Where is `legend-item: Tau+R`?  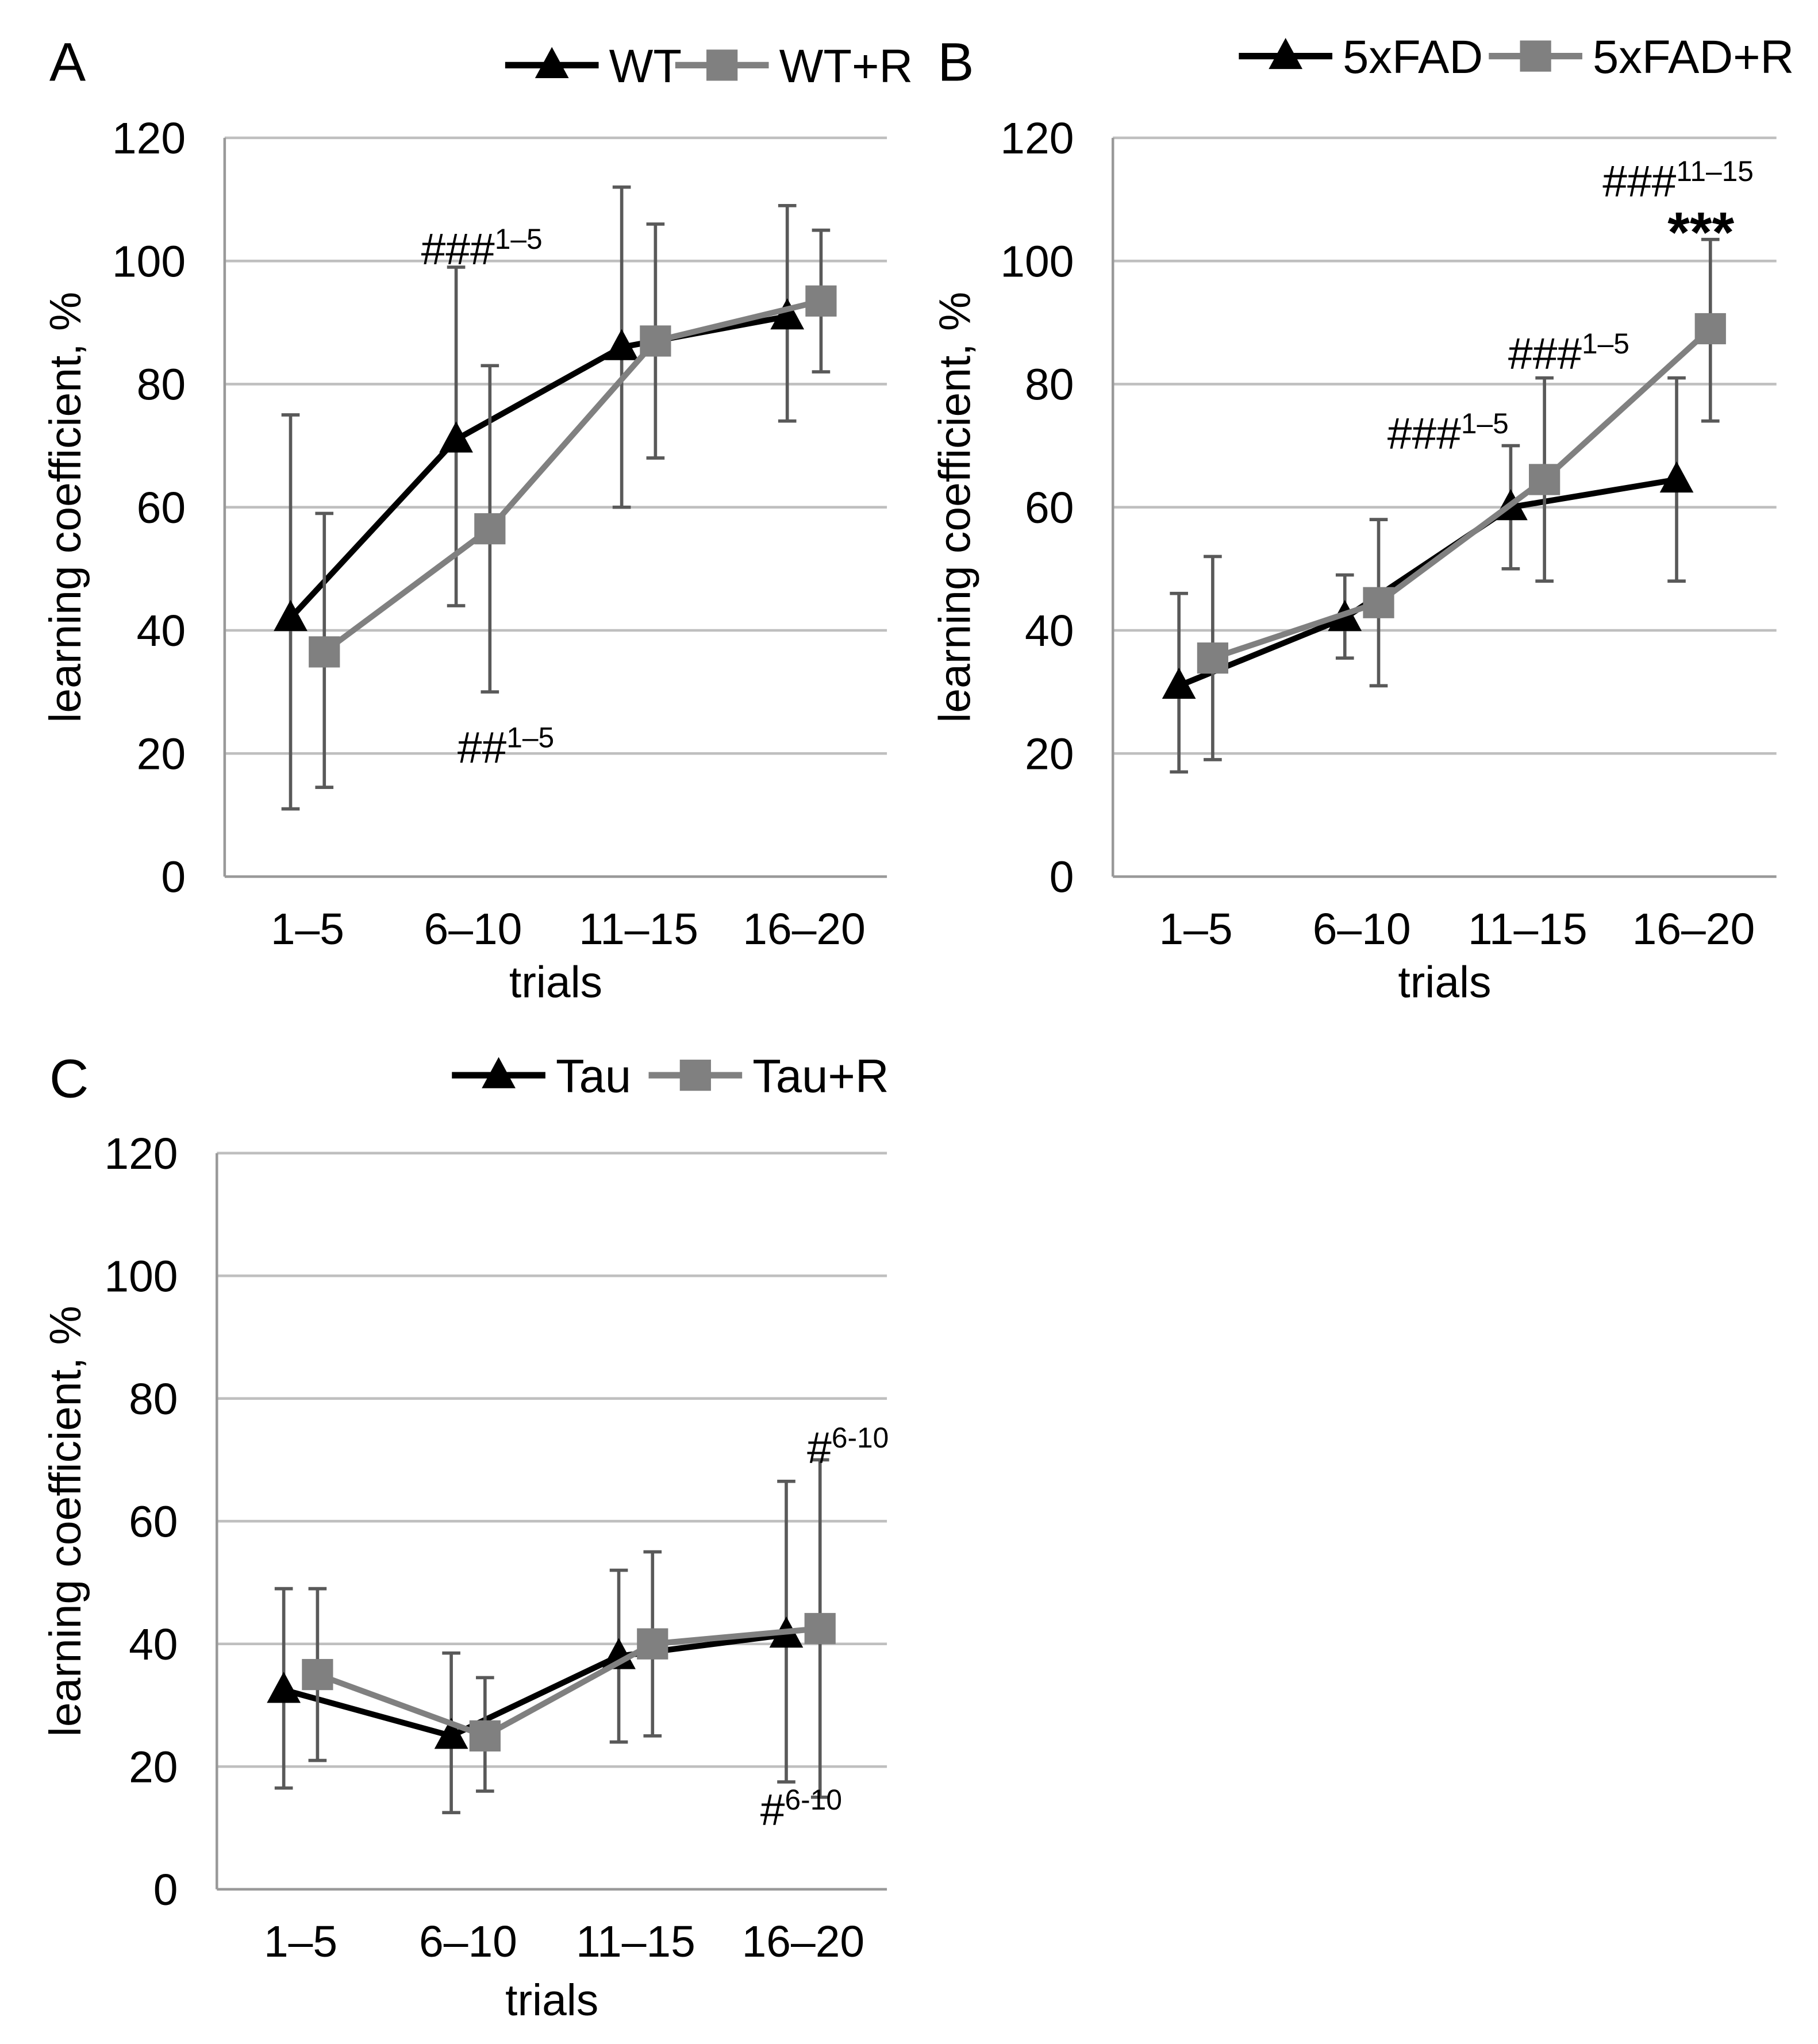 legend-item: Tau+R is located at coordinates (769, 1076).